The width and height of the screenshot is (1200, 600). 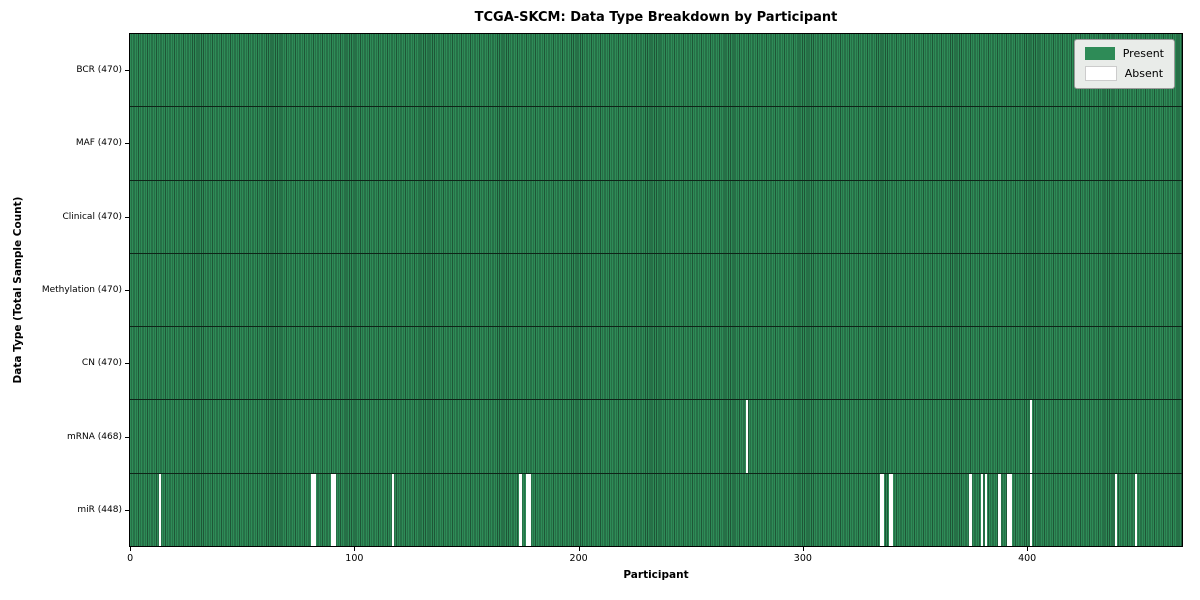 I want to click on heatmap-row-Clinical, so click(x=656, y=217).